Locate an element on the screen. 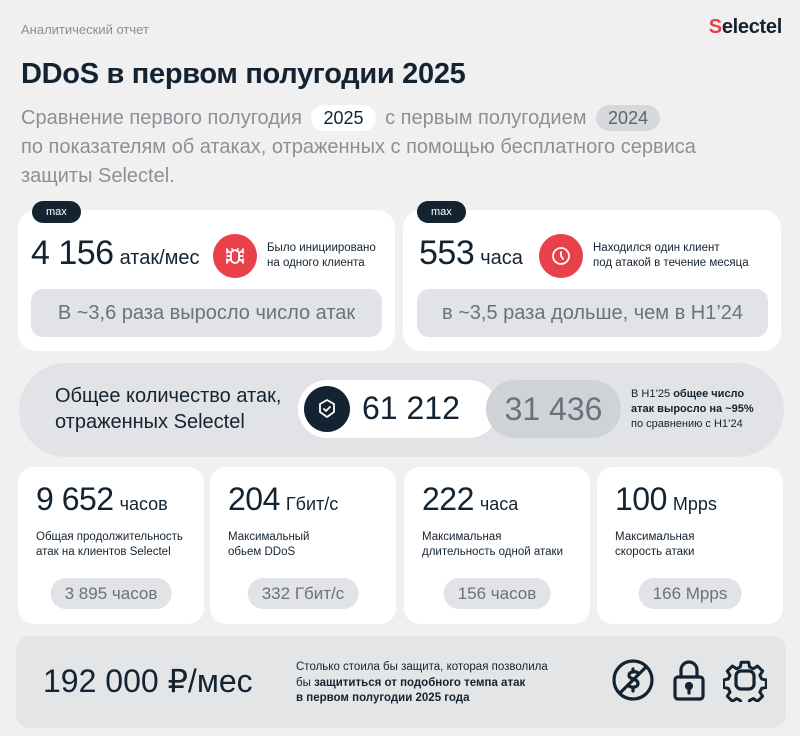 This screenshot has width=800, height=736. shield-check-icon is located at coordinates (327, 409).